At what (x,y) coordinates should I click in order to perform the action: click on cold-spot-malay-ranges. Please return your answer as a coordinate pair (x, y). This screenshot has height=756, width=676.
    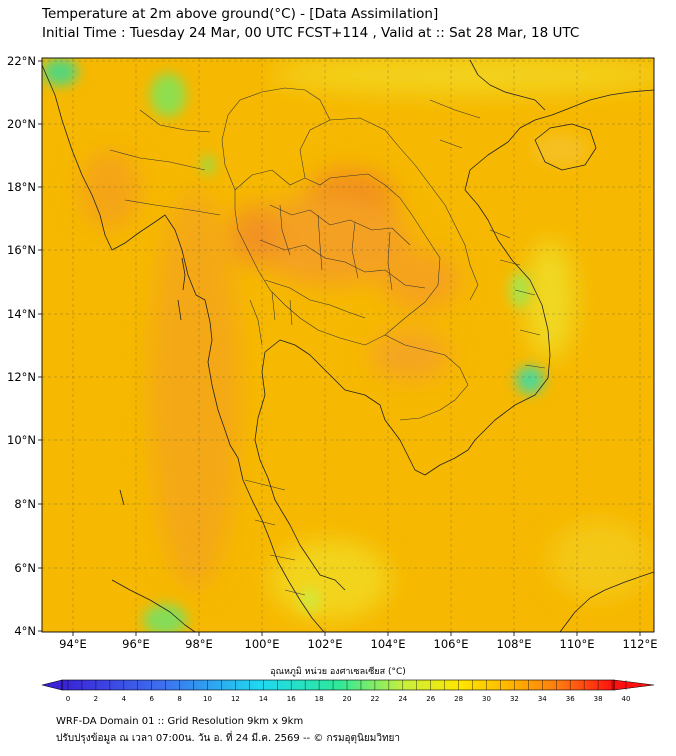
    Looking at the image, I should click on (310, 600).